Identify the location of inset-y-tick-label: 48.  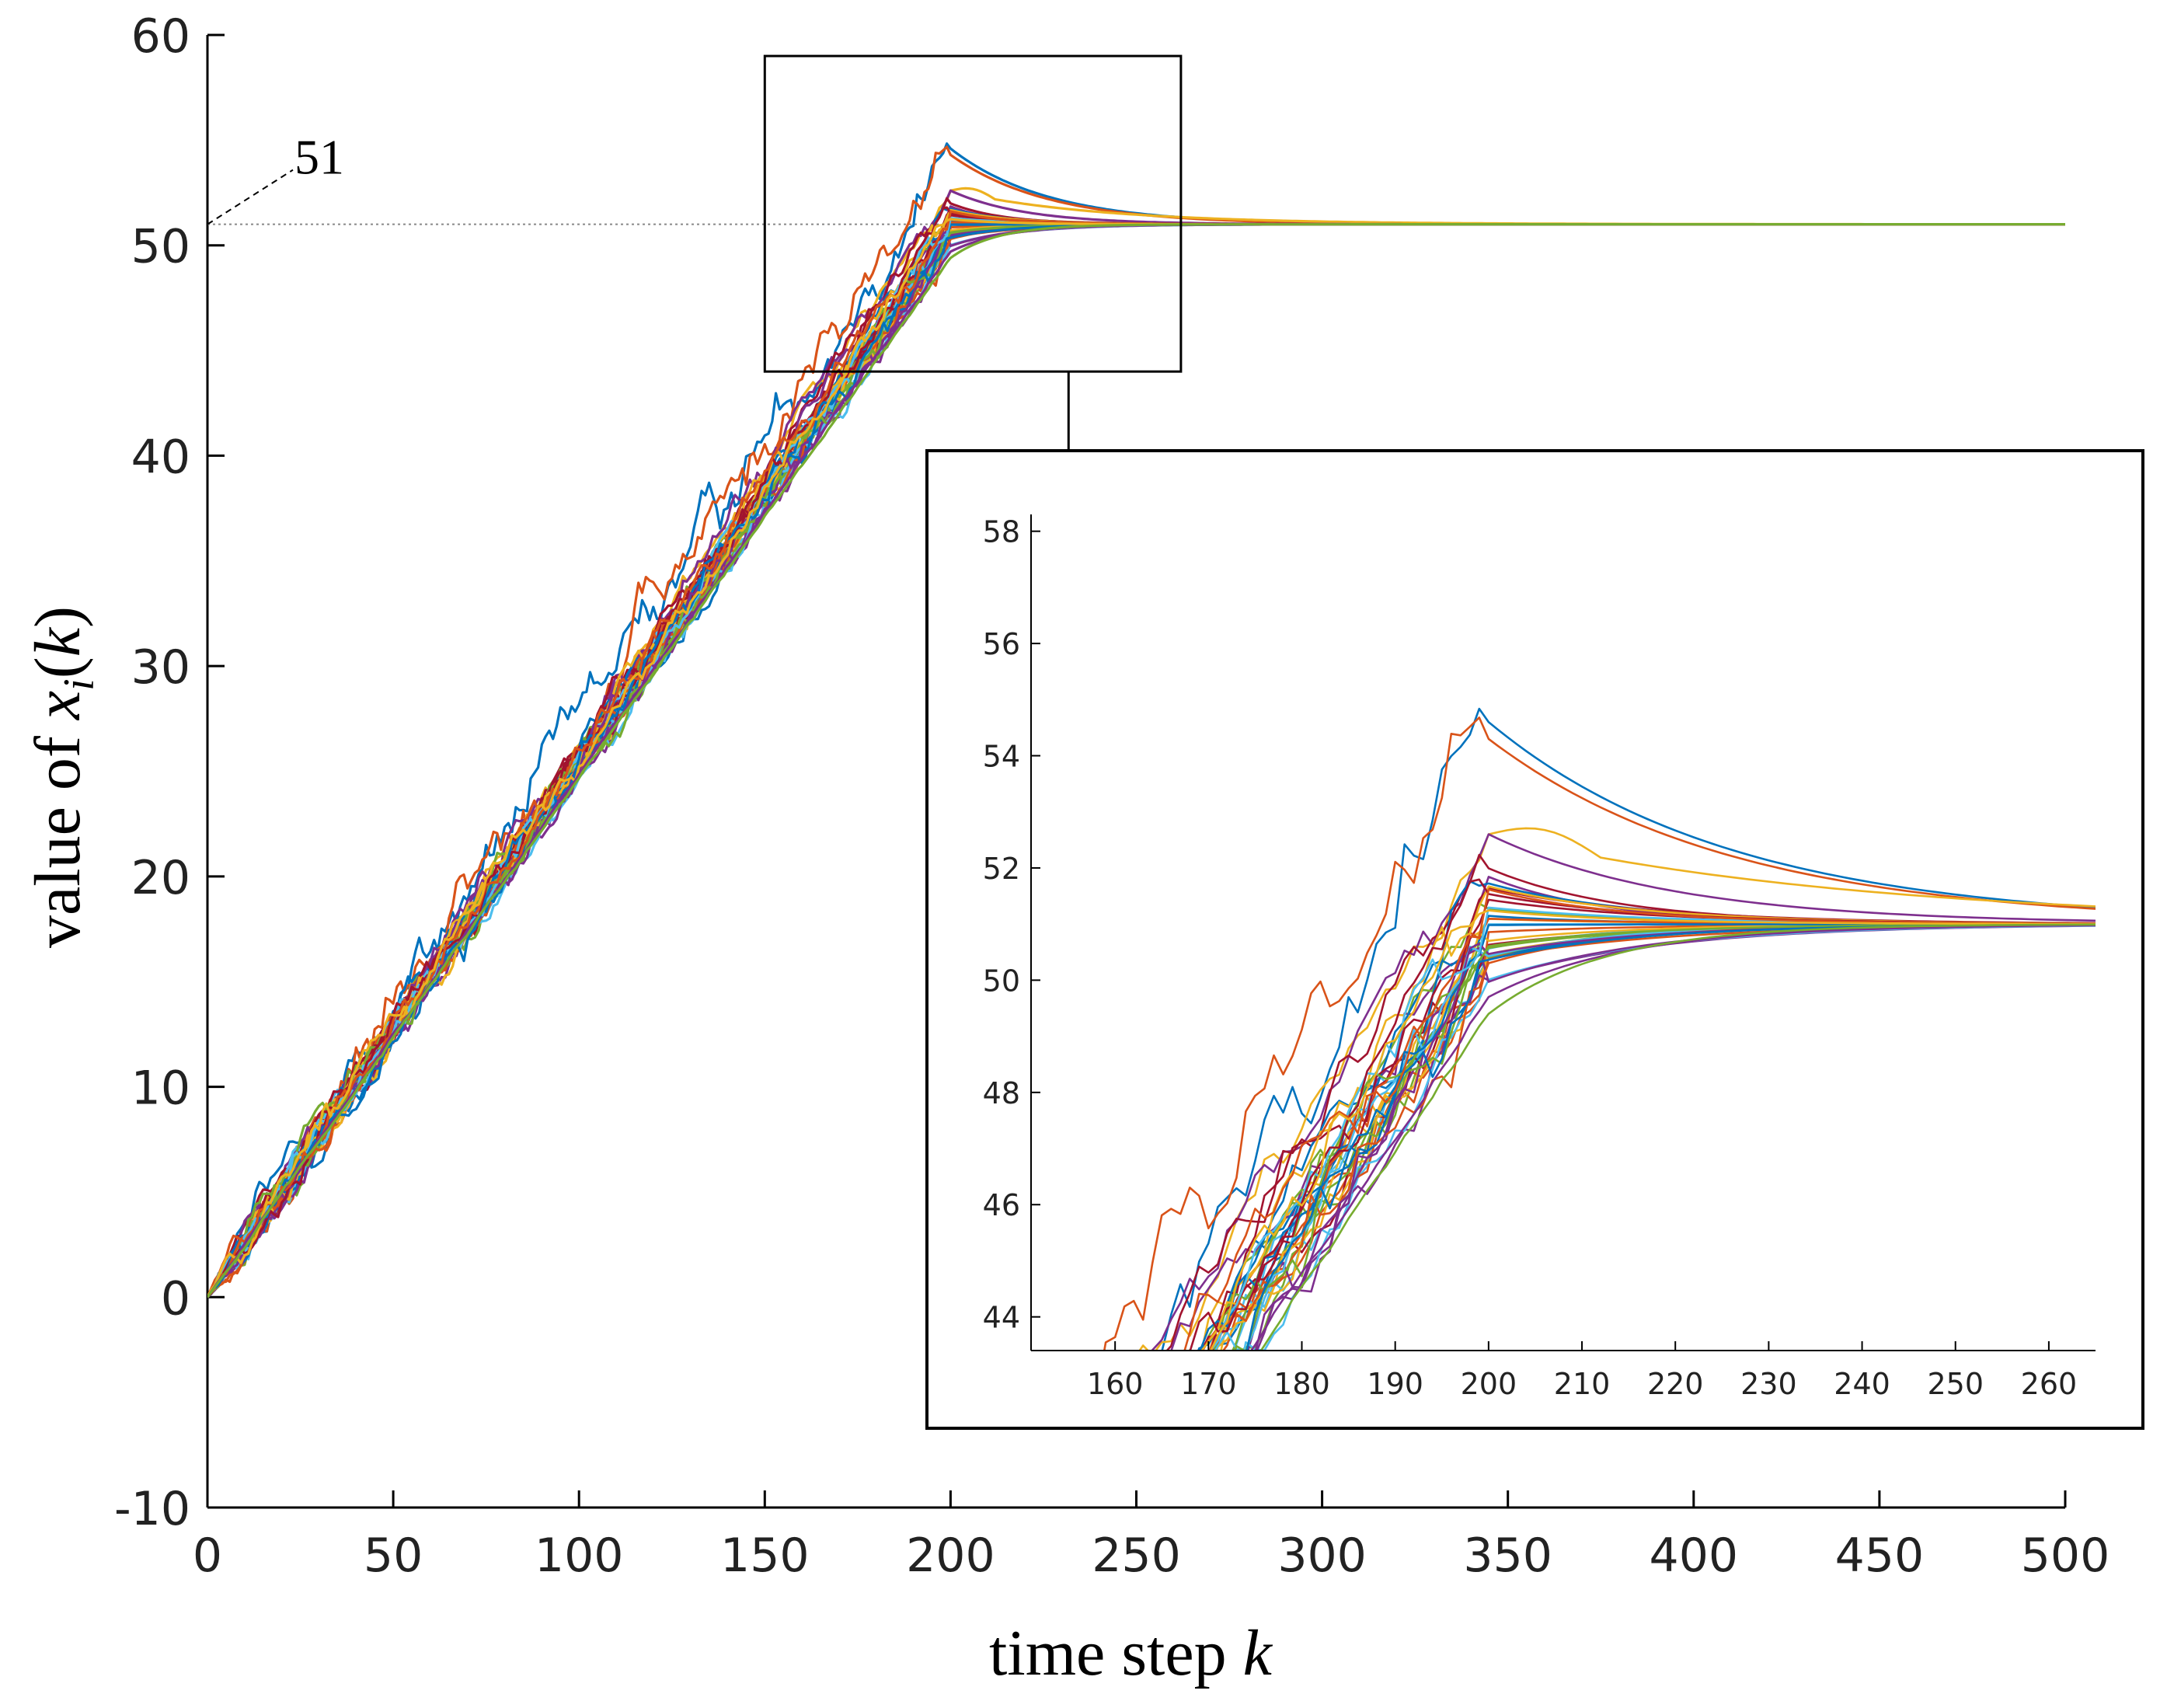
(1002, 1093).